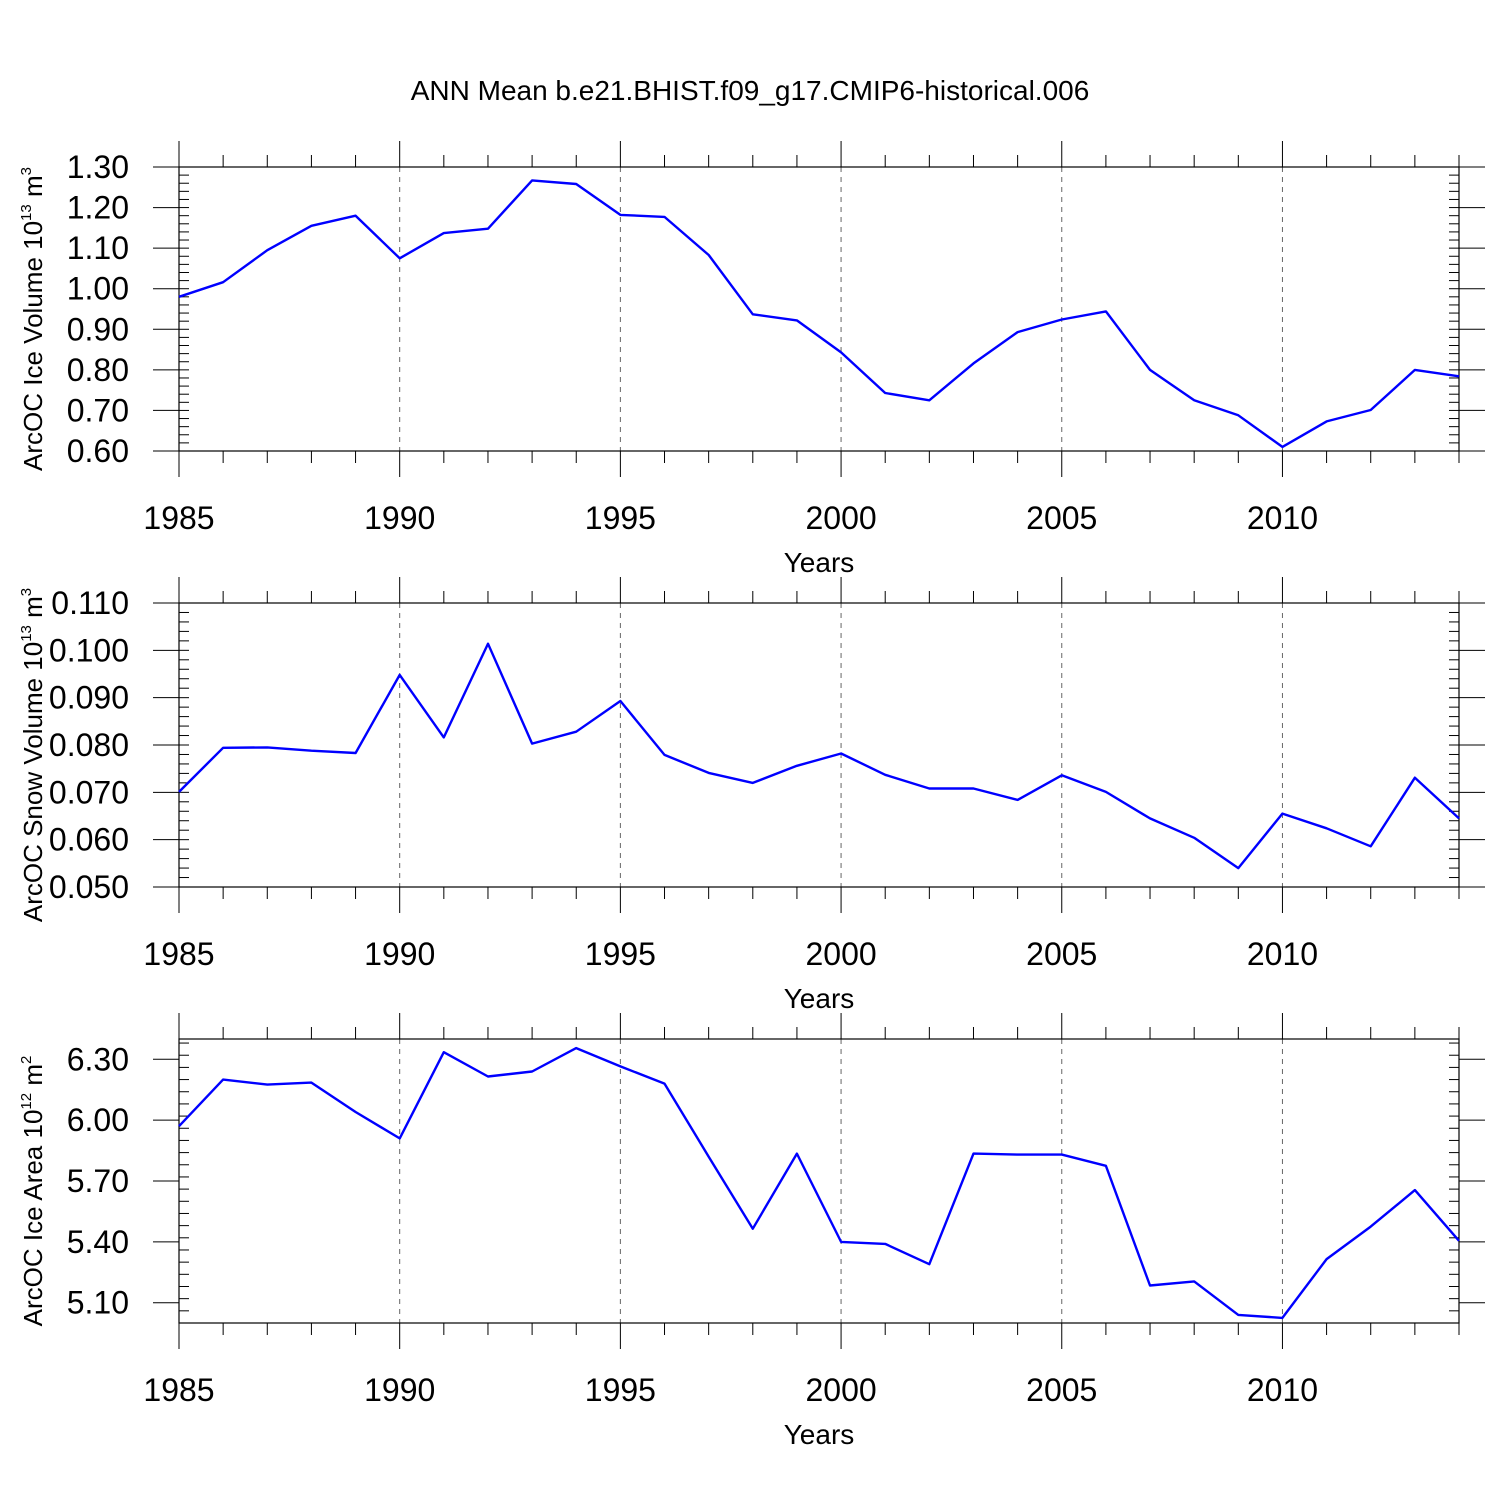 Image resolution: width=1500 pixels, height=1505 pixels. What do you see at coordinates (33, 1218) in the screenshot?
I see `y-axis-label-text: ArcOC Ice Area 10` at bounding box center [33, 1218].